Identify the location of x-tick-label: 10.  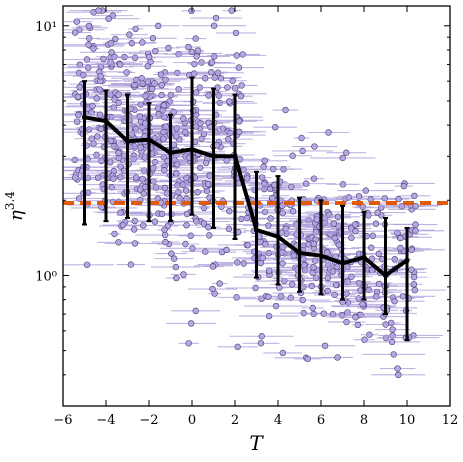
(407, 420).